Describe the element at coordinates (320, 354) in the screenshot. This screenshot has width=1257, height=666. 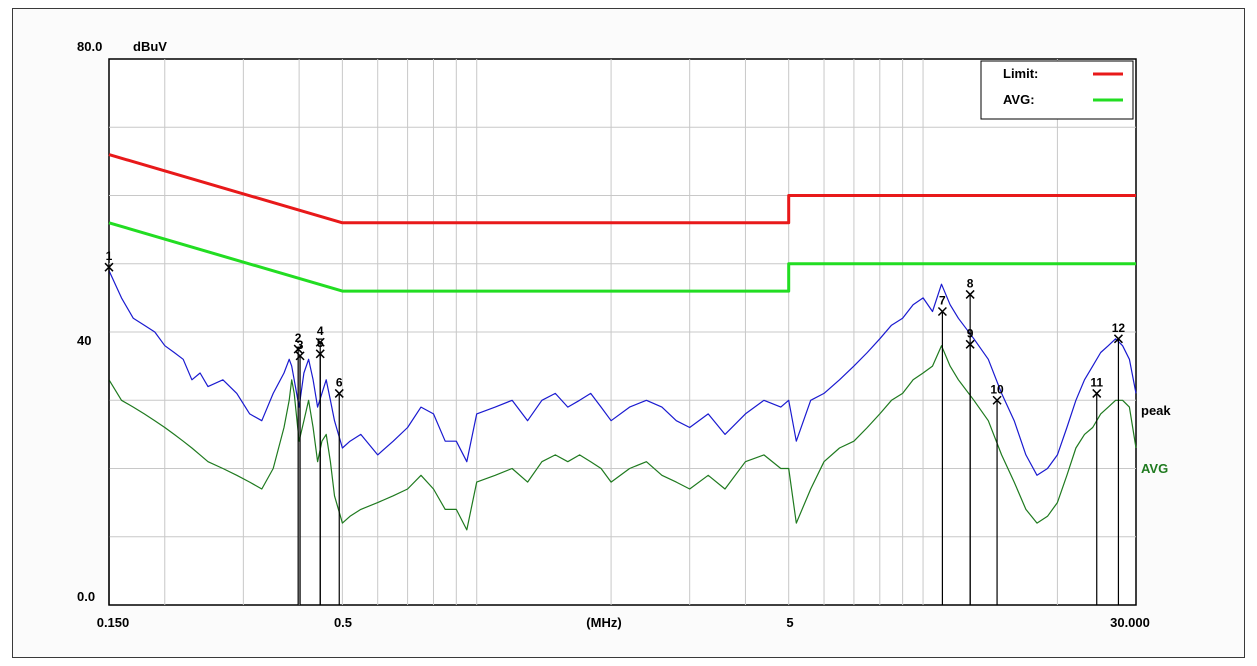
I see `marker-5-cross` at that location.